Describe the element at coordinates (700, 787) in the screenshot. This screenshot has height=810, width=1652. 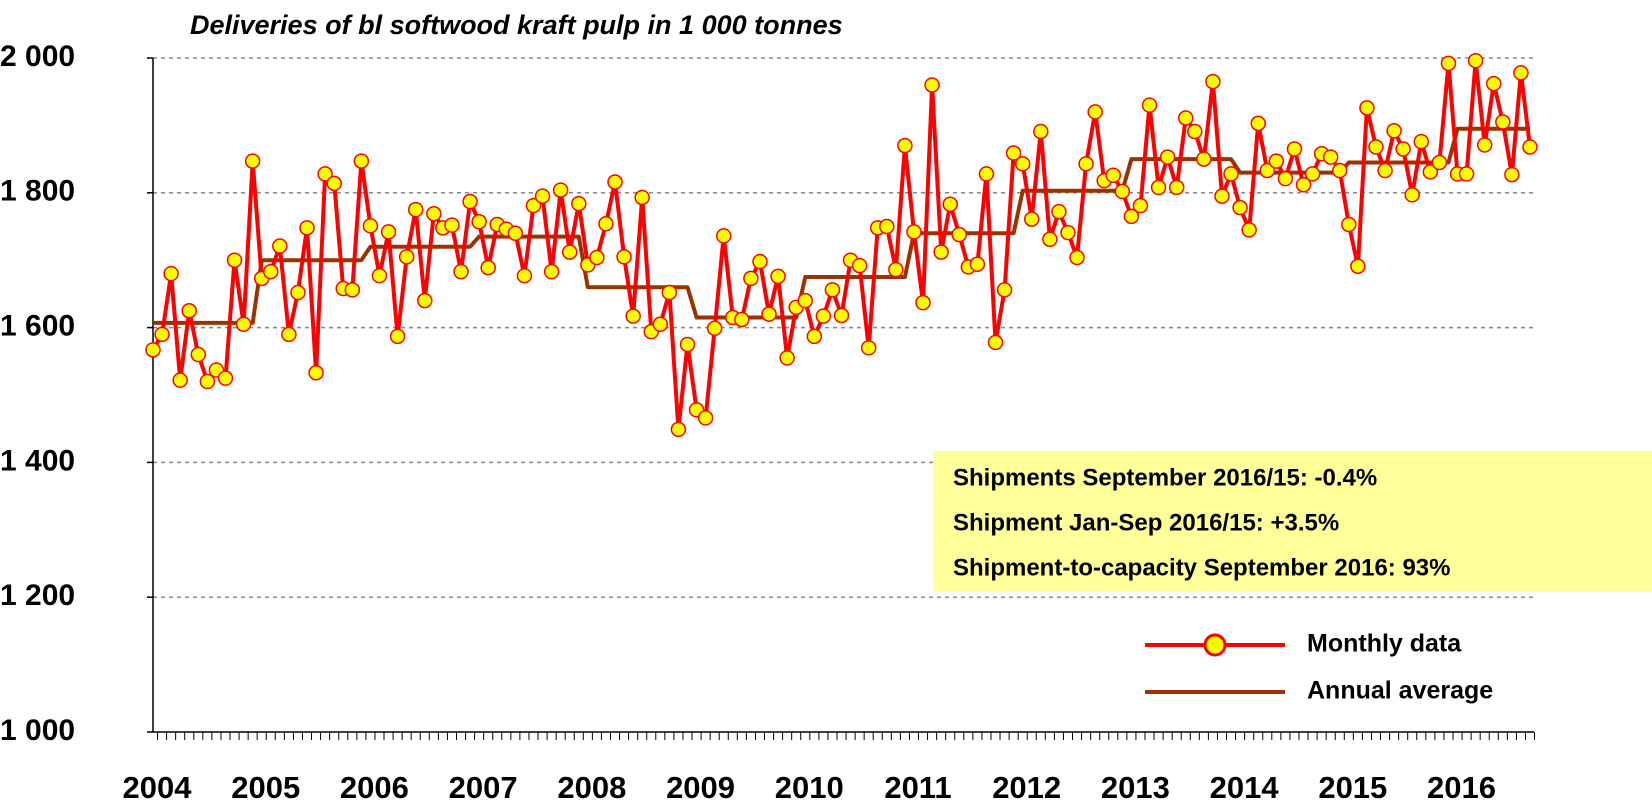
I see `x-tick-label: 2009` at that location.